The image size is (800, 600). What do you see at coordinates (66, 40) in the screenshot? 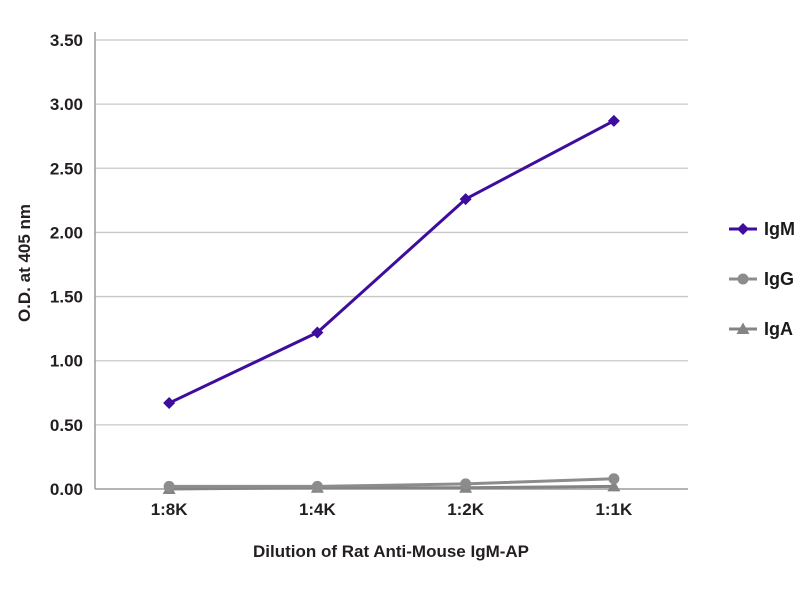
I see `y-tick-label: 3.50` at bounding box center [66, 40].